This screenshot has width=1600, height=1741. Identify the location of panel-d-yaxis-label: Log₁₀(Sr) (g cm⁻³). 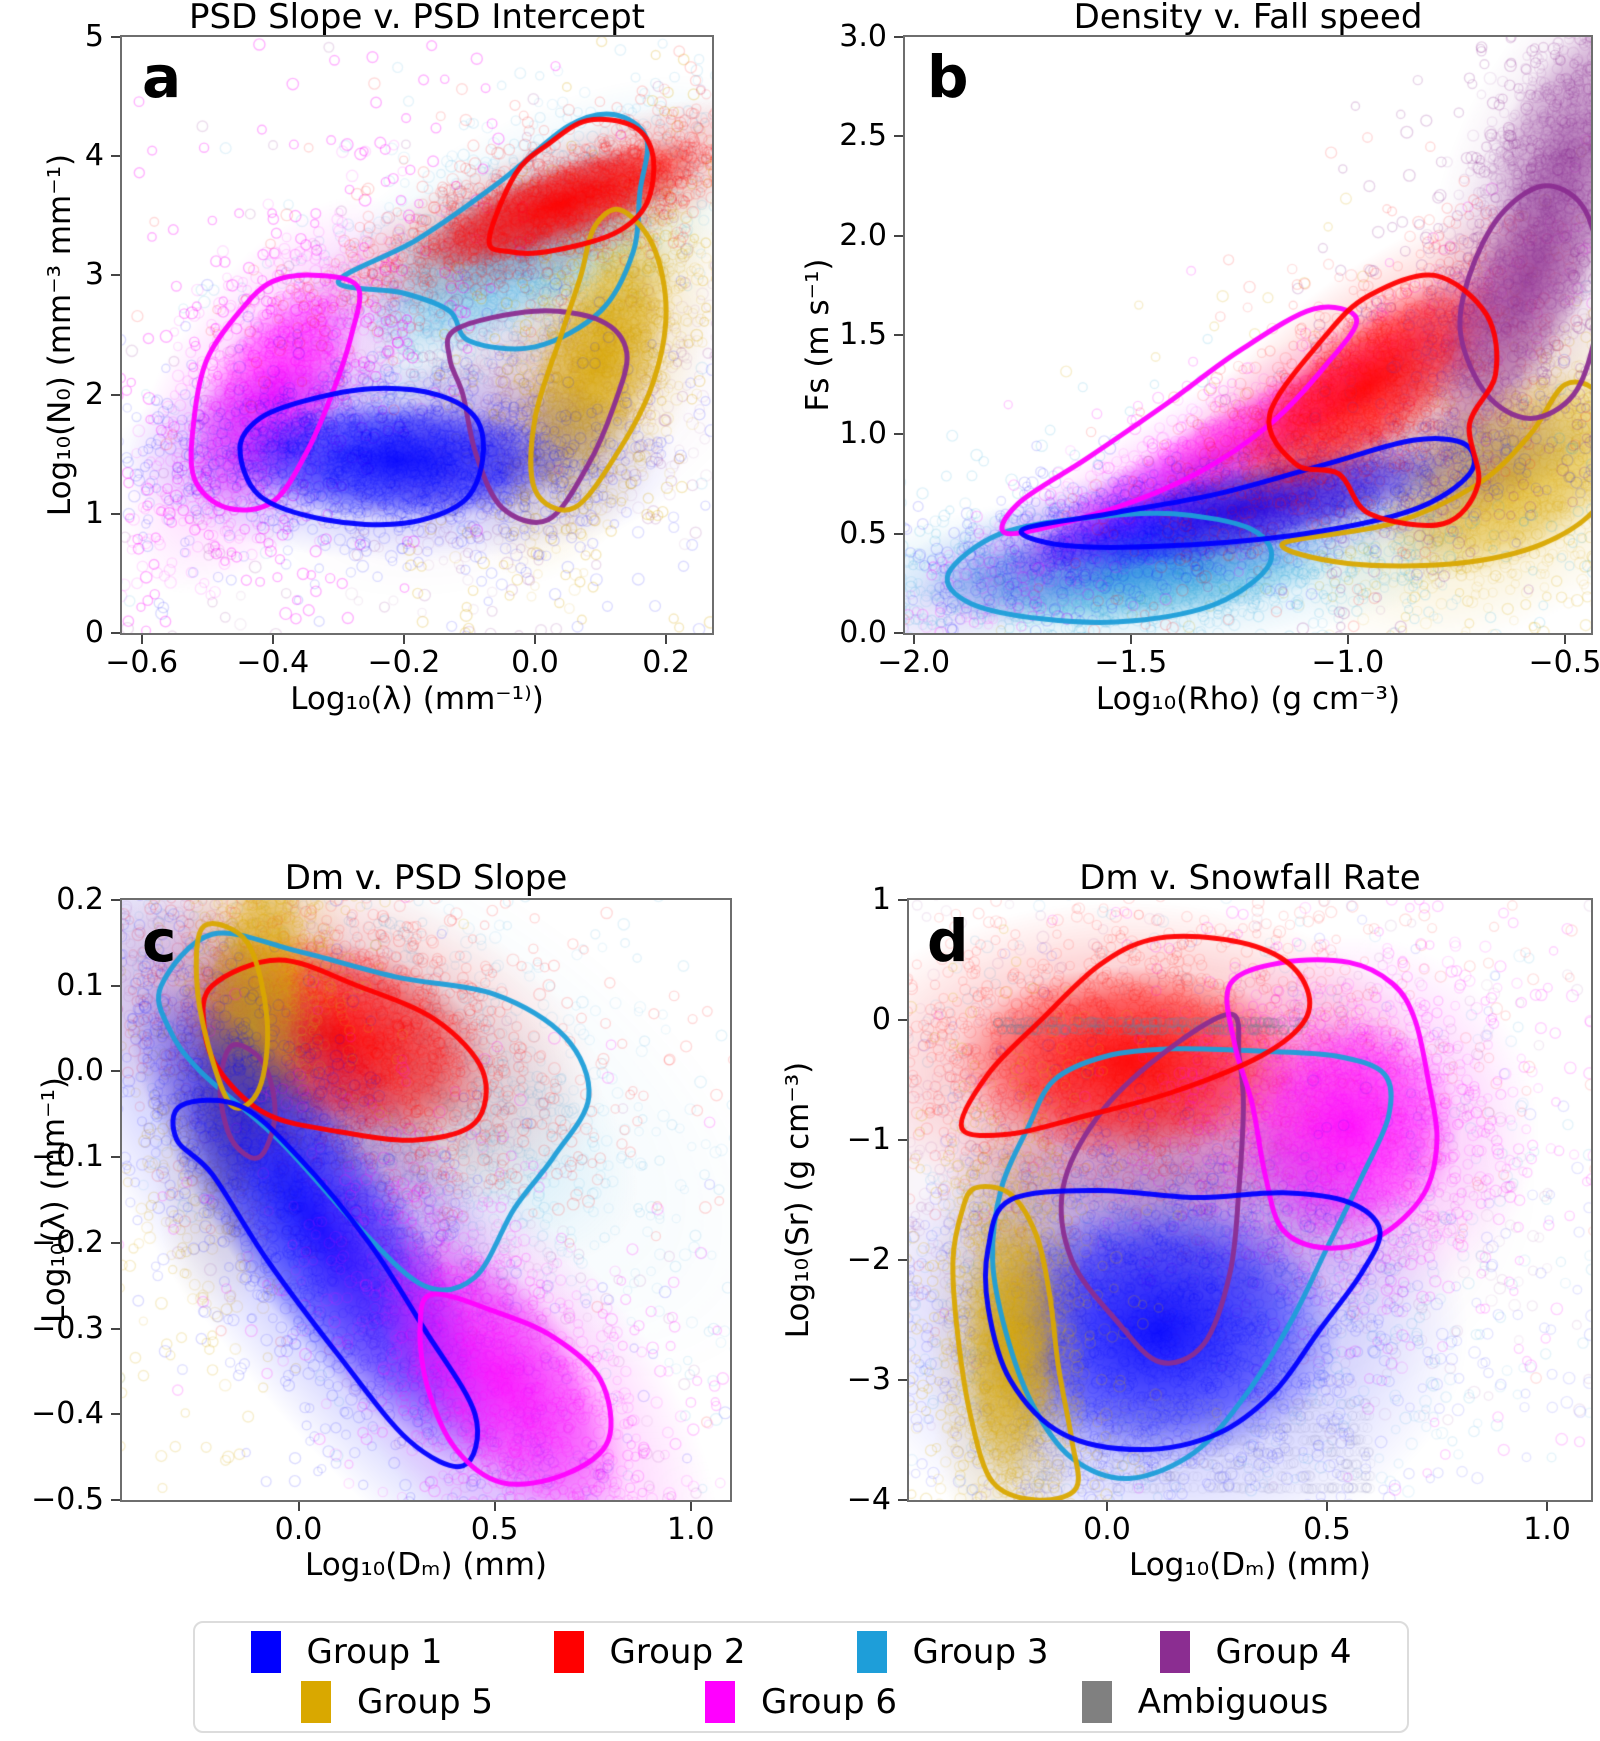
(798, 1200).